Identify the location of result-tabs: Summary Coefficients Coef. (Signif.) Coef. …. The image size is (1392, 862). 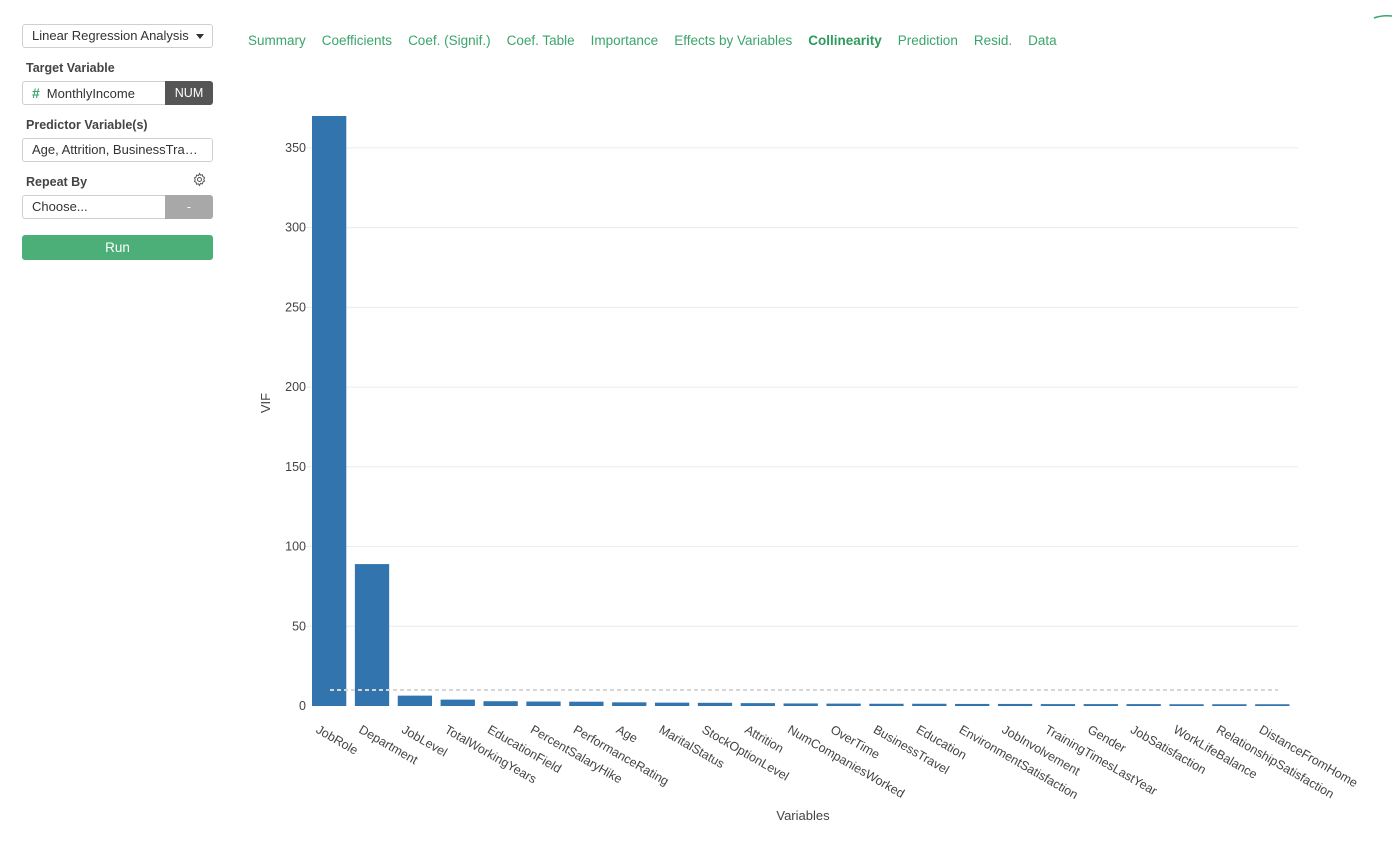
(660, 40).